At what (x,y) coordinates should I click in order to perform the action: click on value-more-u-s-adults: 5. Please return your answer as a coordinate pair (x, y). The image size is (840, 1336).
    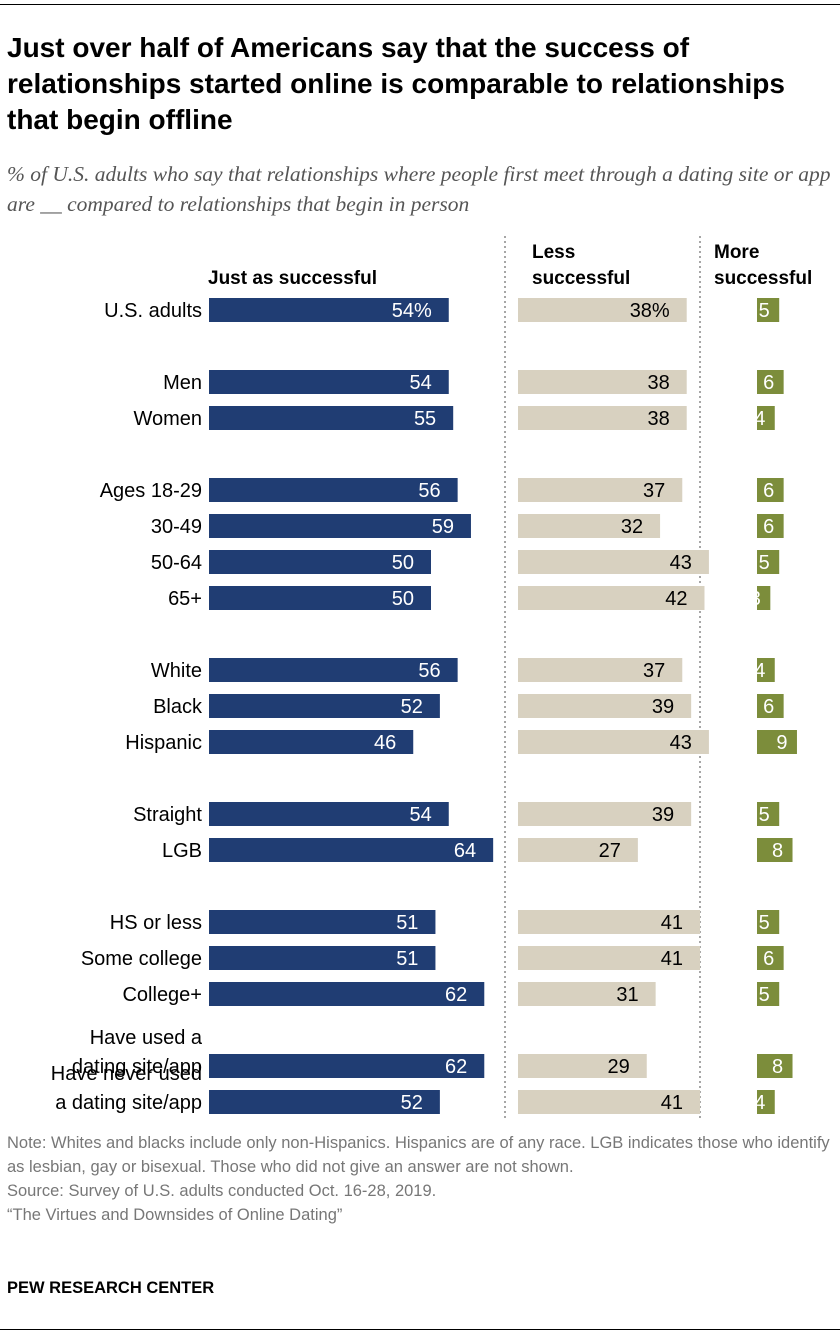
    Looking at the image, I should click on (764, 311).